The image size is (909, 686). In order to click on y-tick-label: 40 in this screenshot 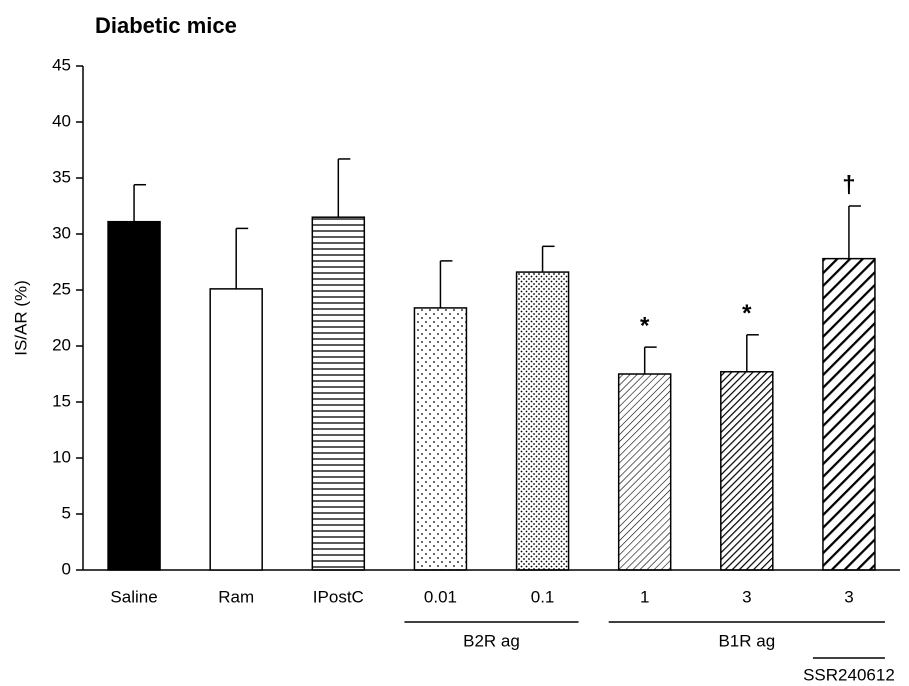, I will do `click(61, 120)`.